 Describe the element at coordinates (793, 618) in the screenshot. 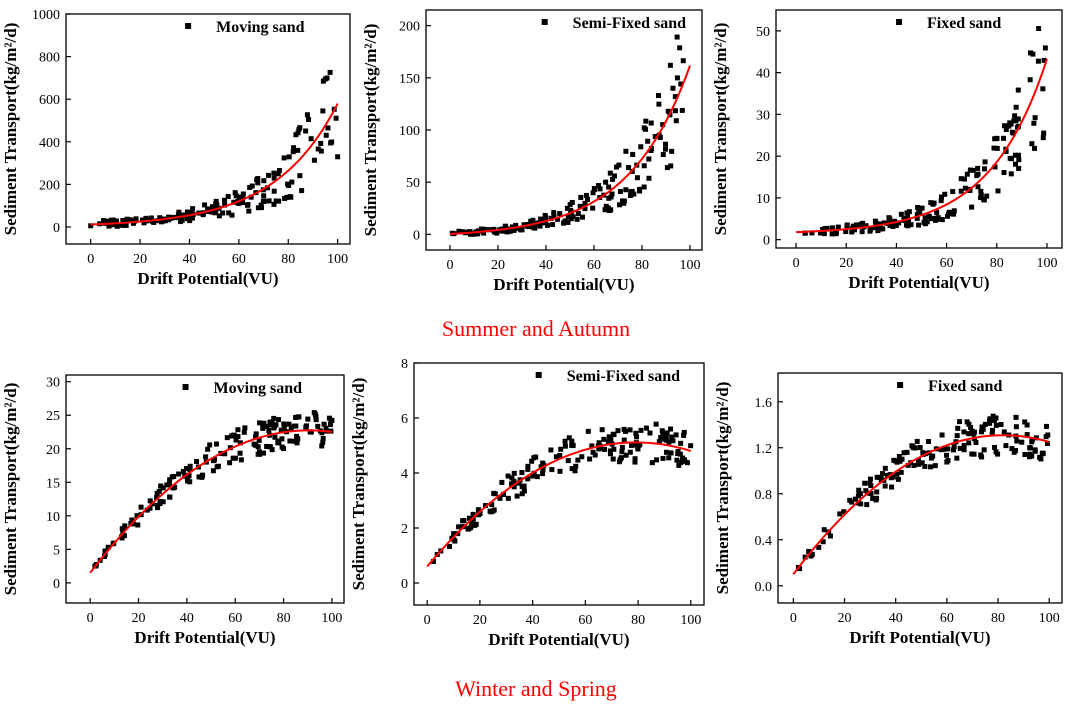

I see `x-tick-label: 0` at that location.